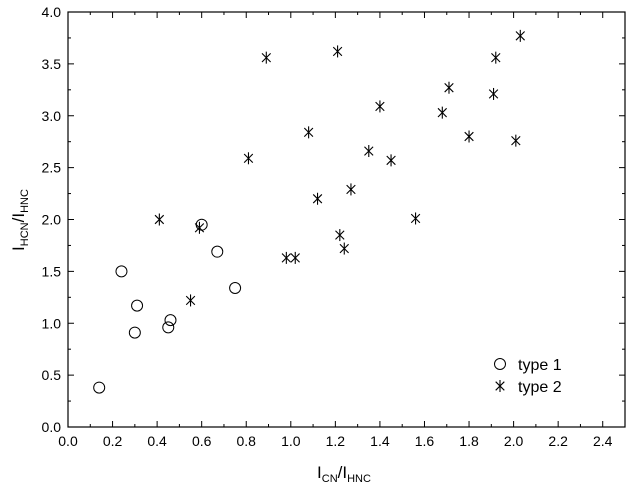  I want to click on legend-item-type-1: type 1, so click(528, 365).